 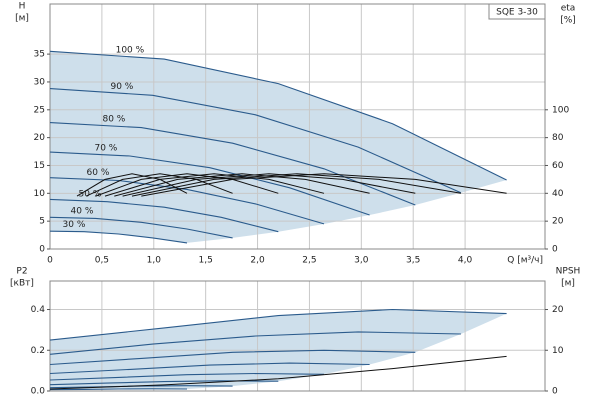 I want to click on curve-label: 70 %, so click(x=105, y=148).